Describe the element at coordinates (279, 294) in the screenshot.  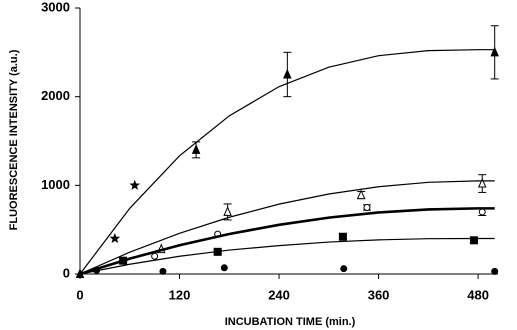
I see `x-tick-label: 240` at that location.